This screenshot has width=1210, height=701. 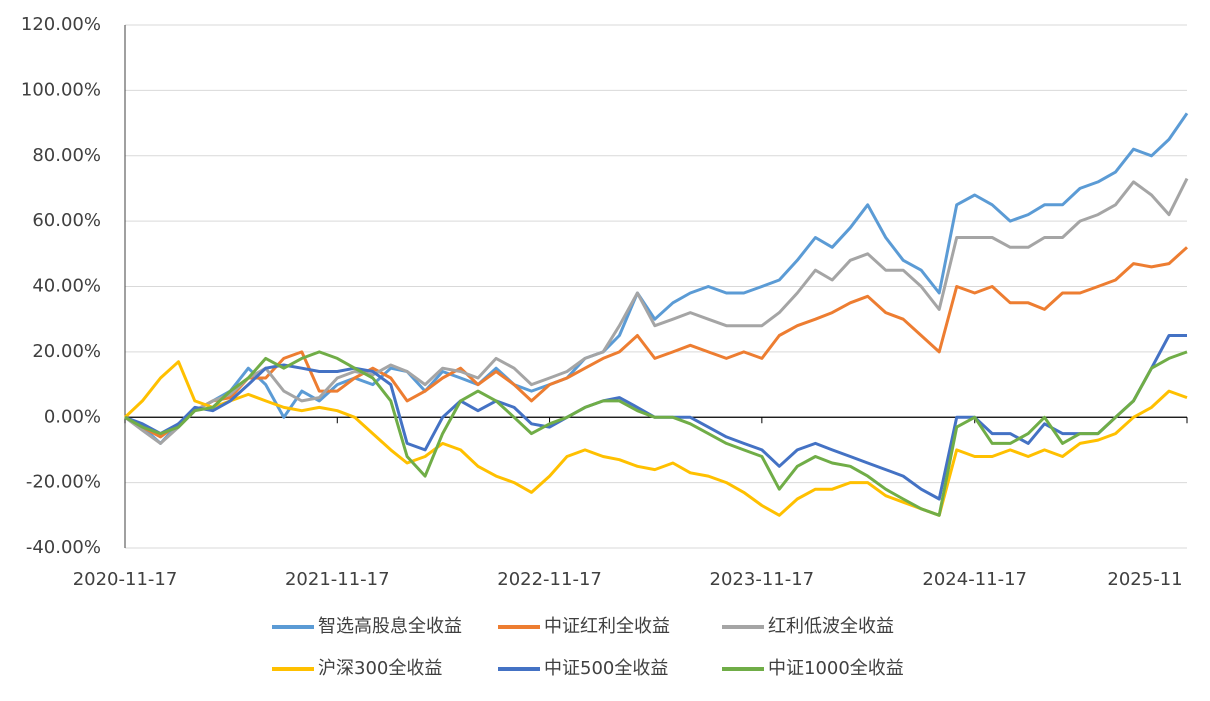 I want to click on legend-label: 中证红利全收益, so click(x=607, y=626).